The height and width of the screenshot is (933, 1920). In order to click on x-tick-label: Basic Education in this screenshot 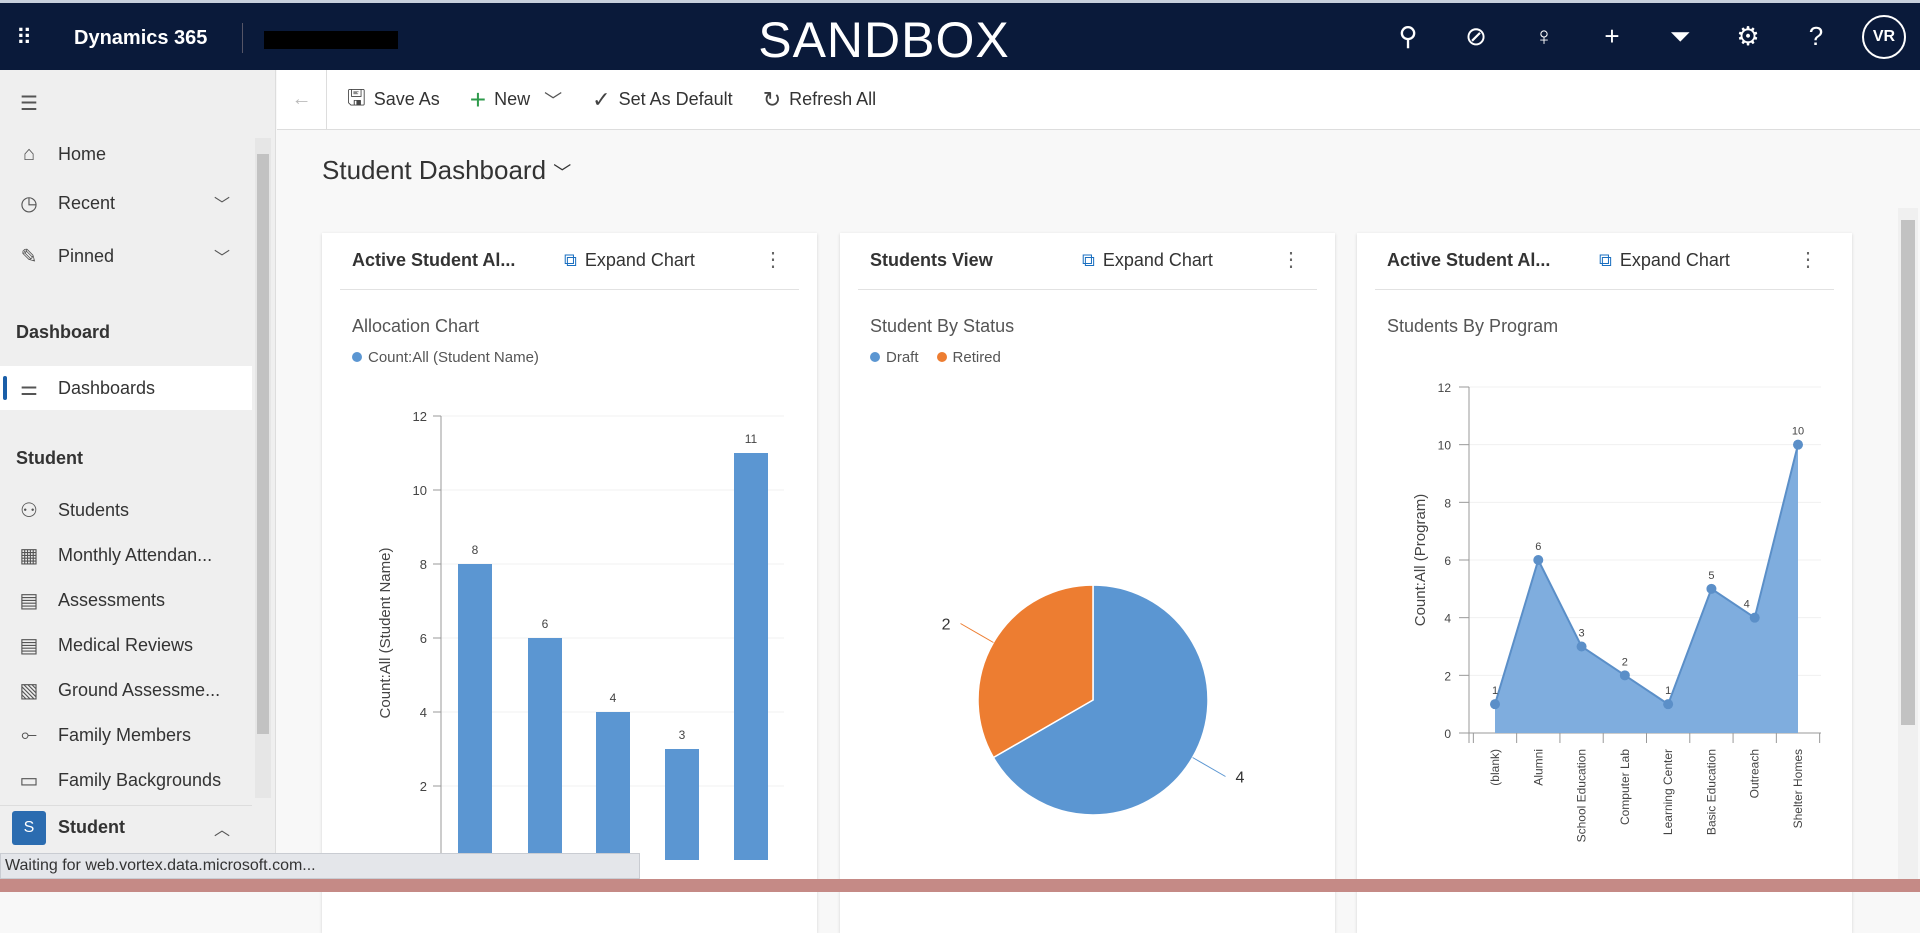, I will do `click(1711, 792)`.